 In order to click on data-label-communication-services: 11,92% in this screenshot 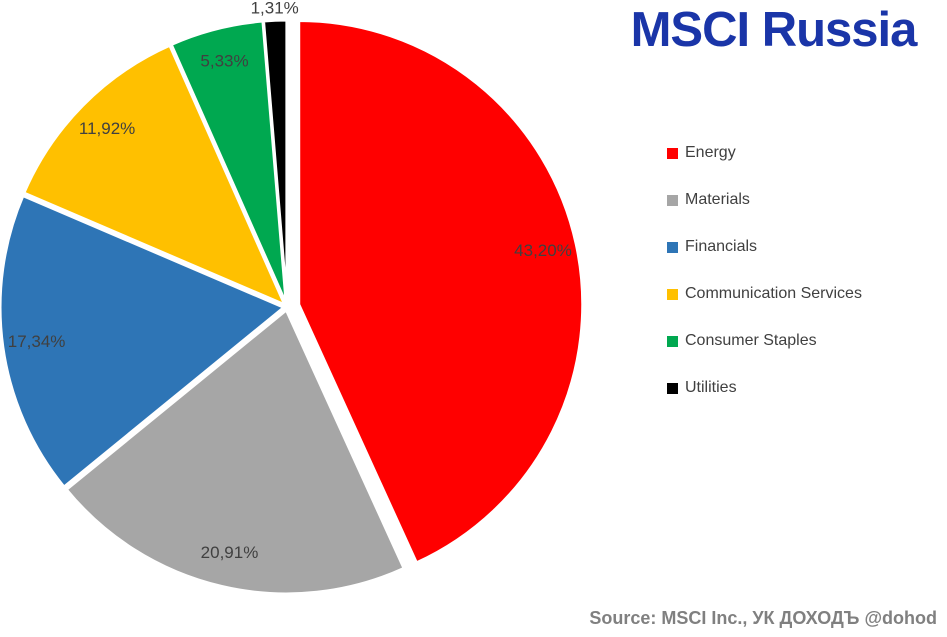, I will do `click(107, 128)`.